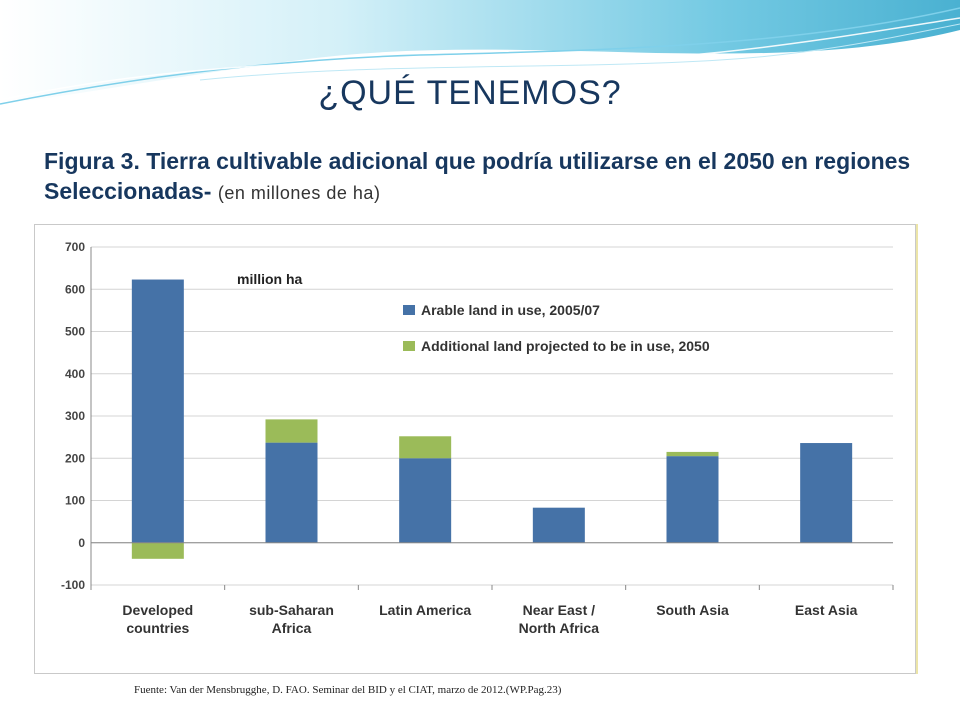 The width and height of the screenshot is (960, 720). Describe the element at coordinates (75, 247) in the screenshot. I see `y-tick-label: 700` at that location.